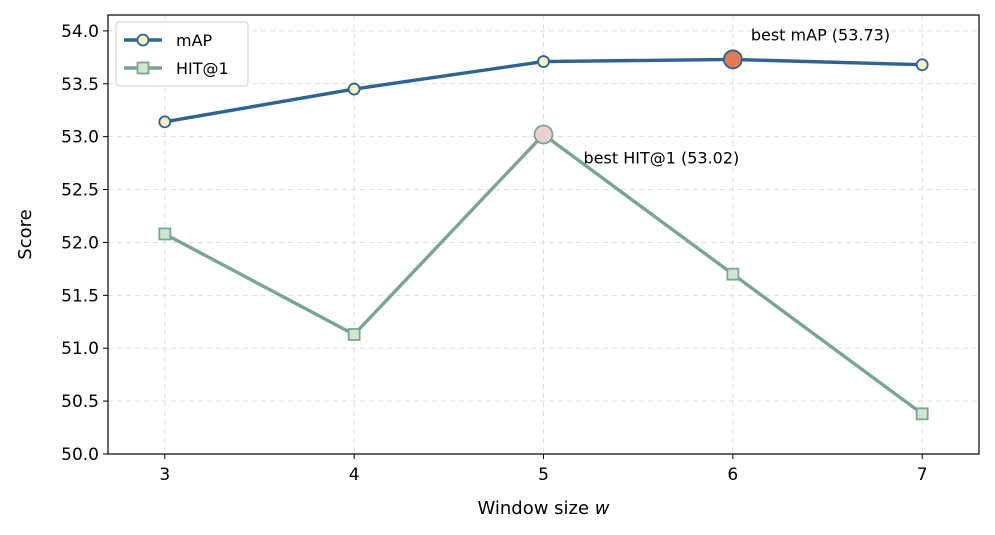  I want to click on y-axis-label: Score, so click(25, 234).